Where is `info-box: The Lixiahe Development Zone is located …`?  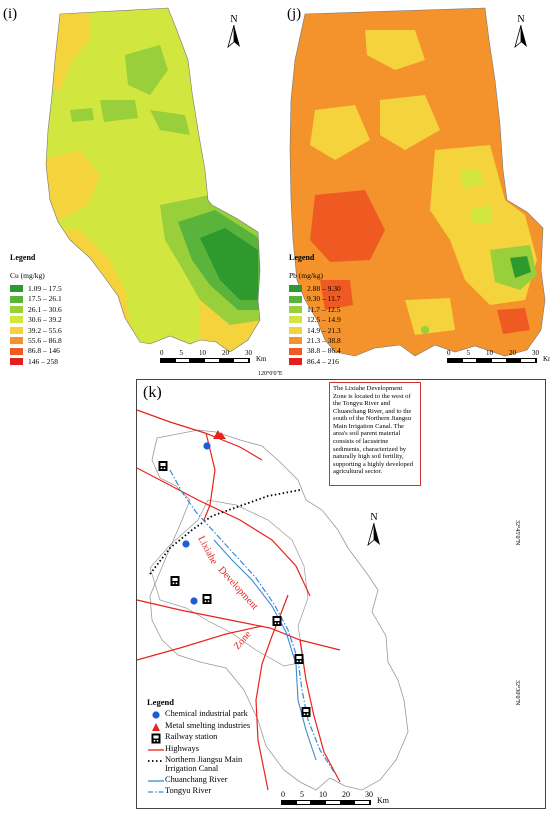
info-box: The Lixiahe Development Zone is located … is located at coordinates (375, 434).